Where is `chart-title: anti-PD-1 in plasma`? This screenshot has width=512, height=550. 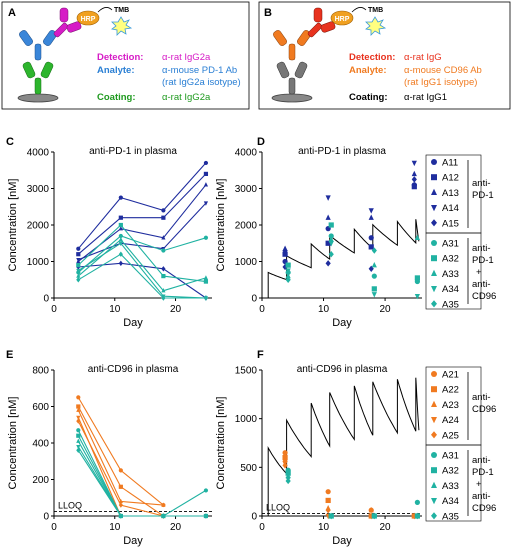 chart-title: anti-PD-1 in plasma is located at coordinates (133, 151).